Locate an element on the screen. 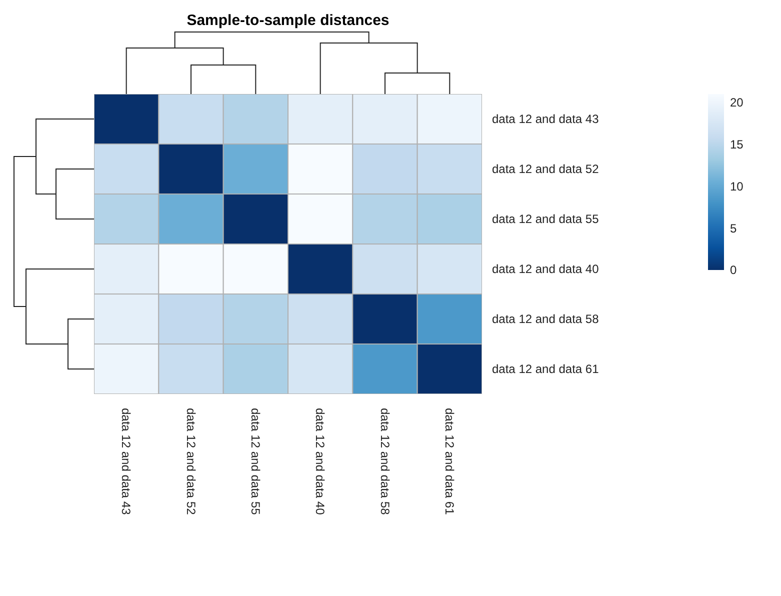 Image resolution: width=781 pixels, height=596 pixels. color-bar-label: 20 is located at coordinates (737, 103).